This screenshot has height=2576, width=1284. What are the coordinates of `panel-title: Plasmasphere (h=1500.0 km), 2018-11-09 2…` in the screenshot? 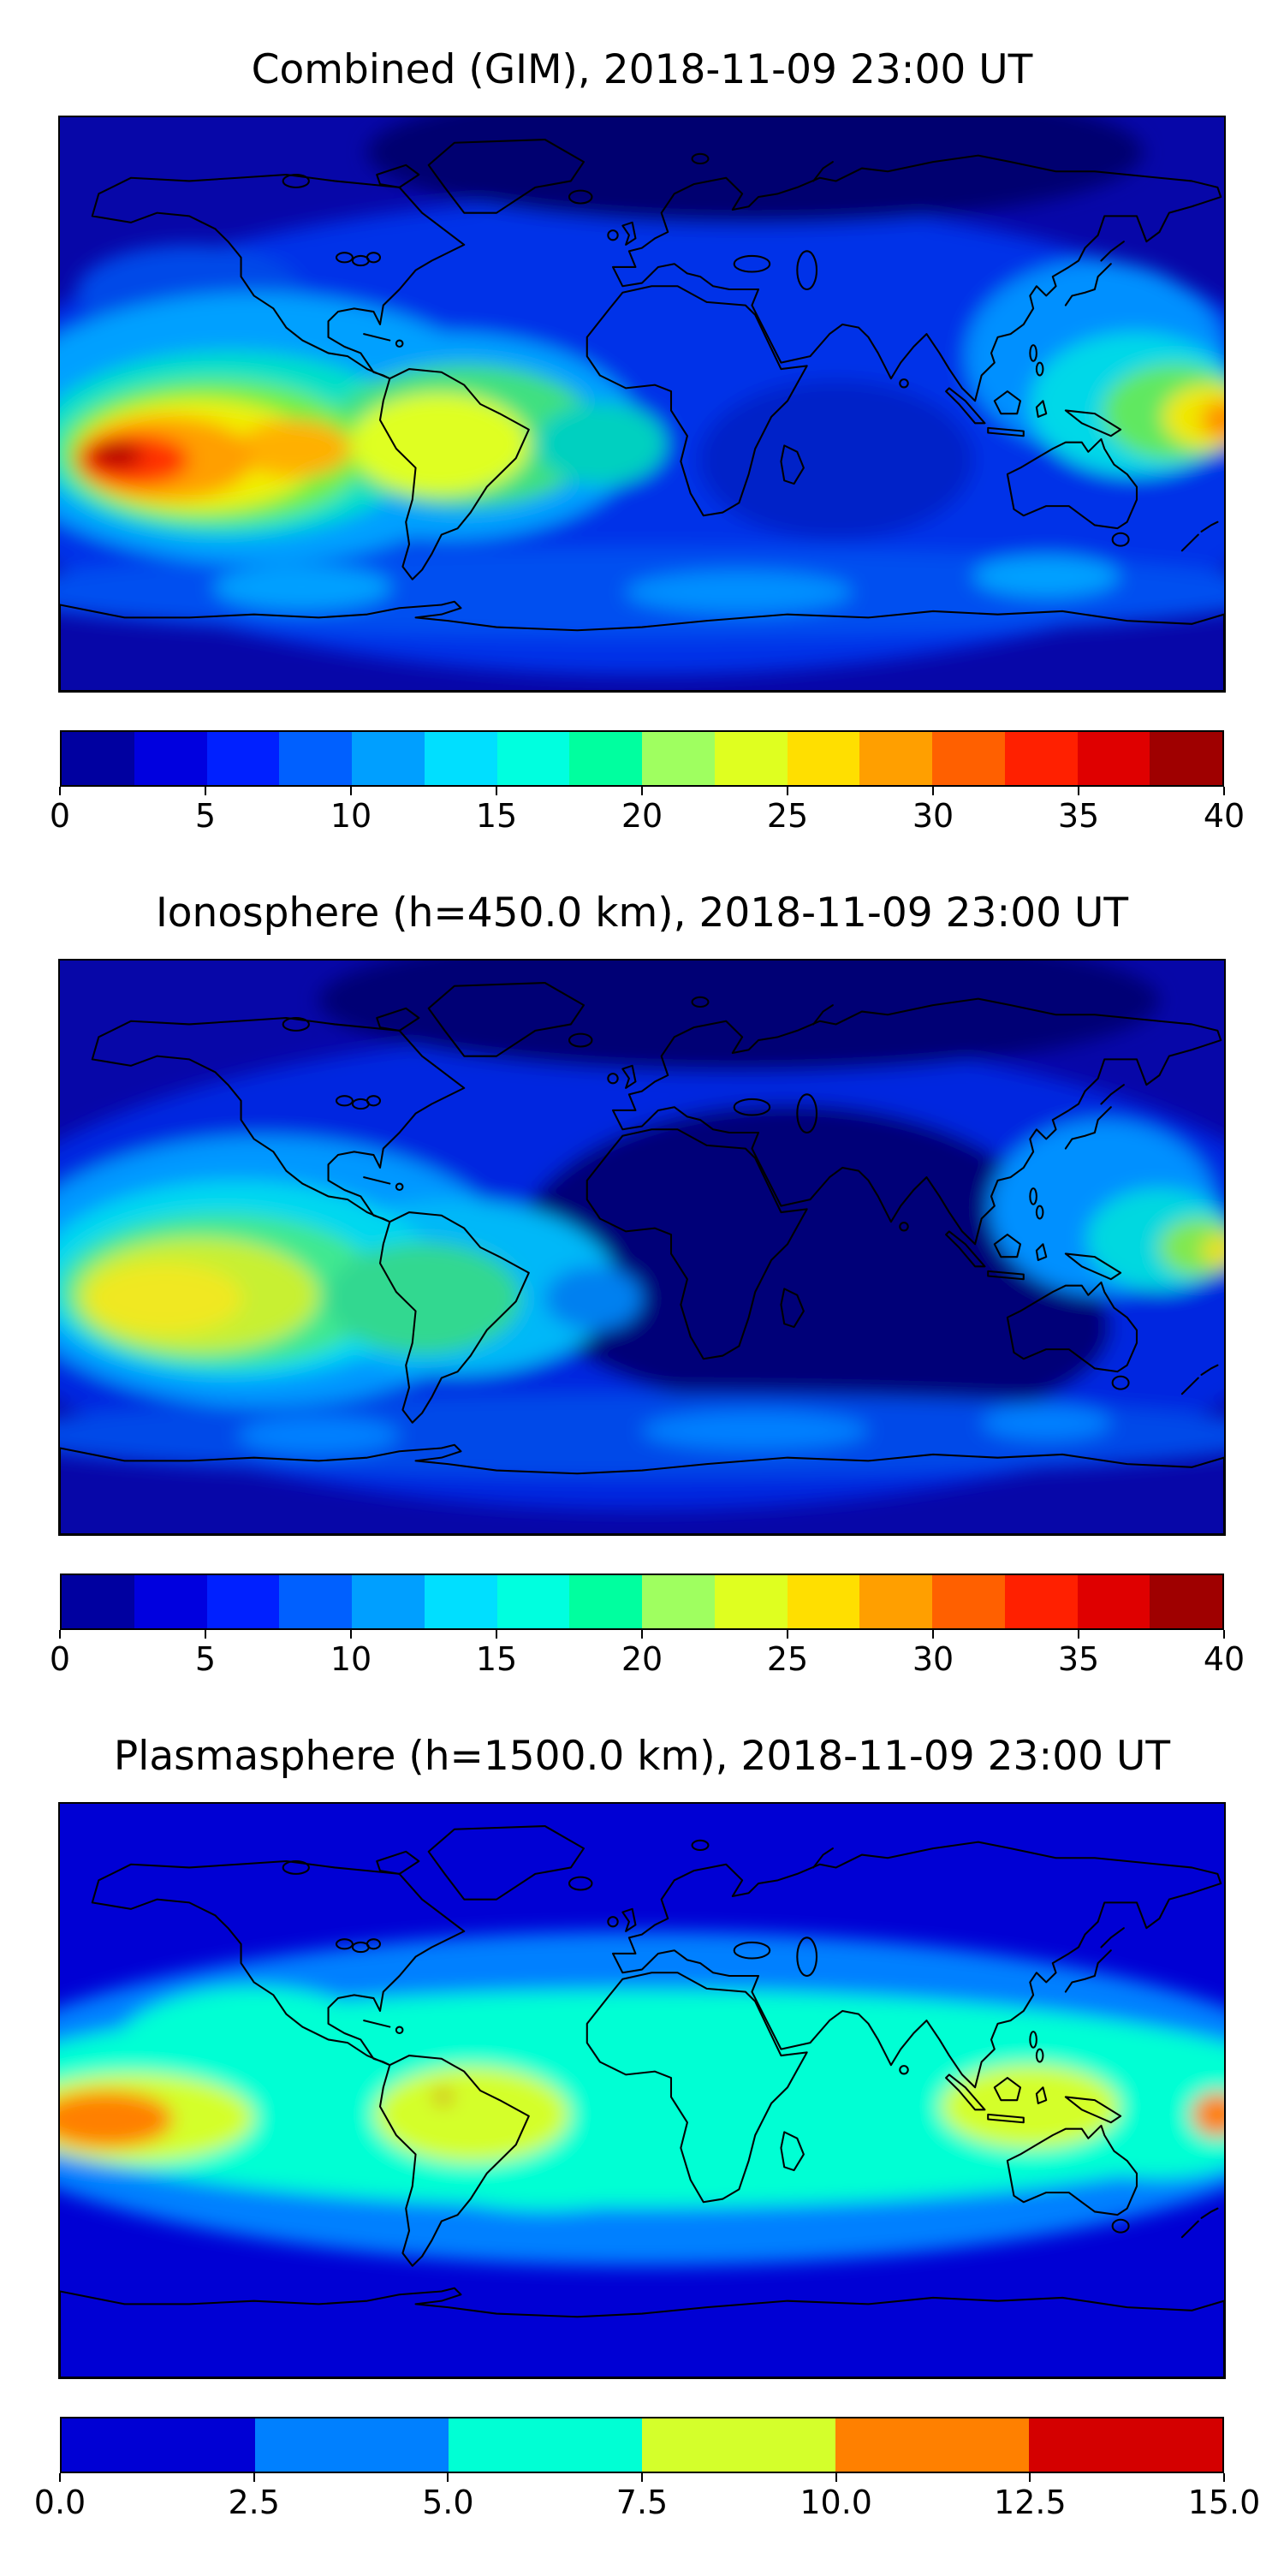 It's located at (642, 1756).